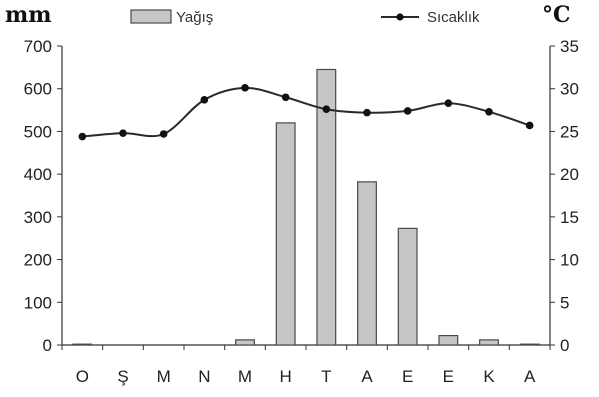 The height and width of the screenshot is (397, 599). Describe the element at coordinates (38, 131) in the screenshot. I see `left-tick-label: 500` at that location.